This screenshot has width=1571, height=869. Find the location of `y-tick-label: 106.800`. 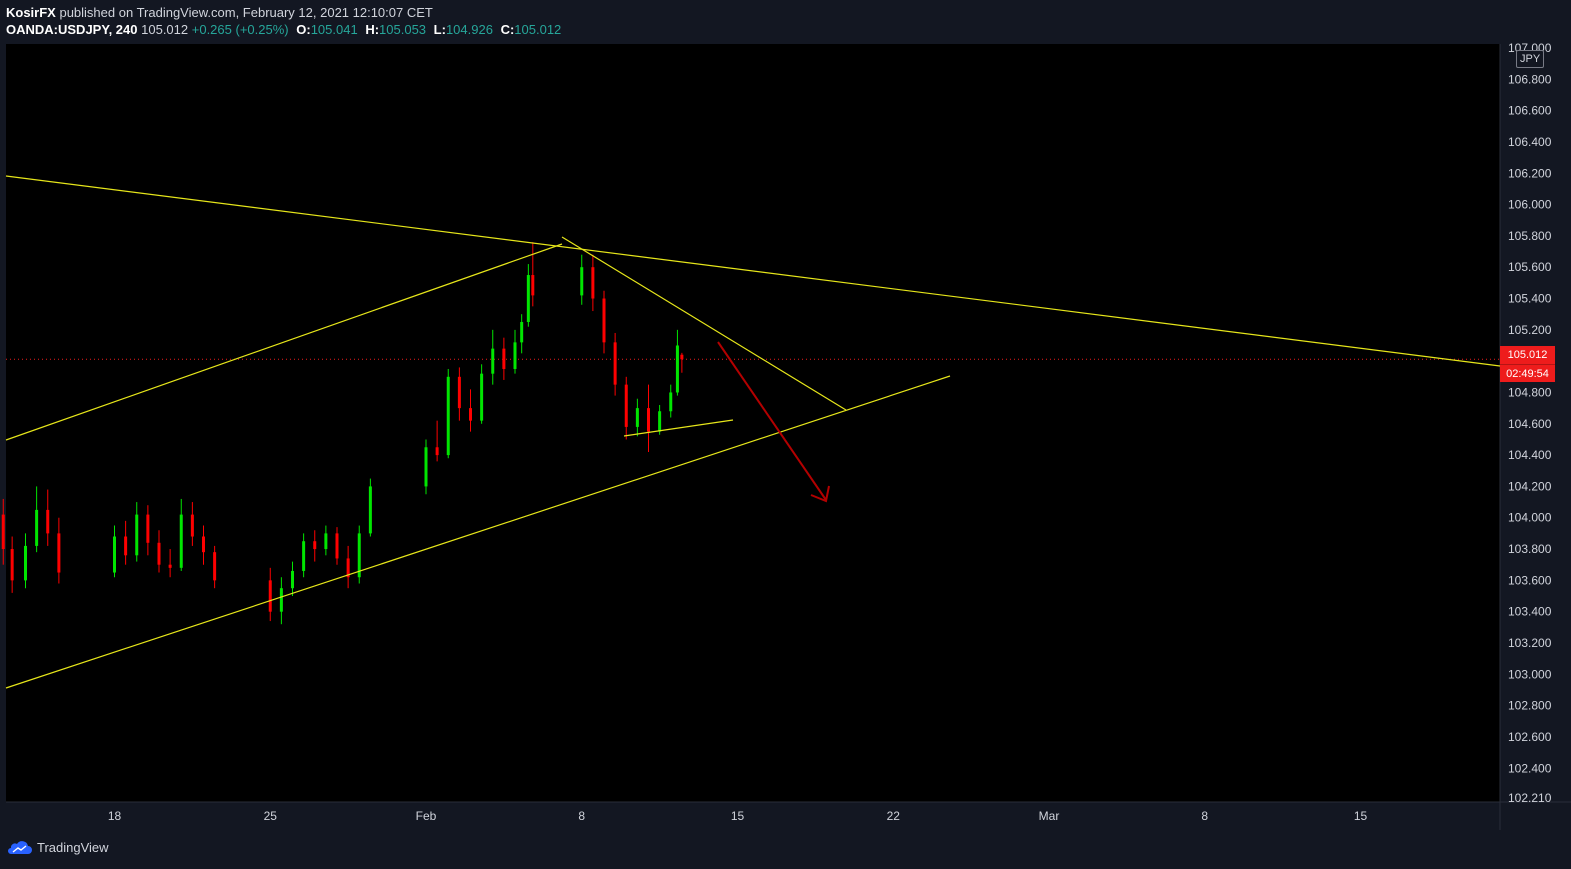

y-tick-label: 106.800 is located at coordinates (1530, 79).